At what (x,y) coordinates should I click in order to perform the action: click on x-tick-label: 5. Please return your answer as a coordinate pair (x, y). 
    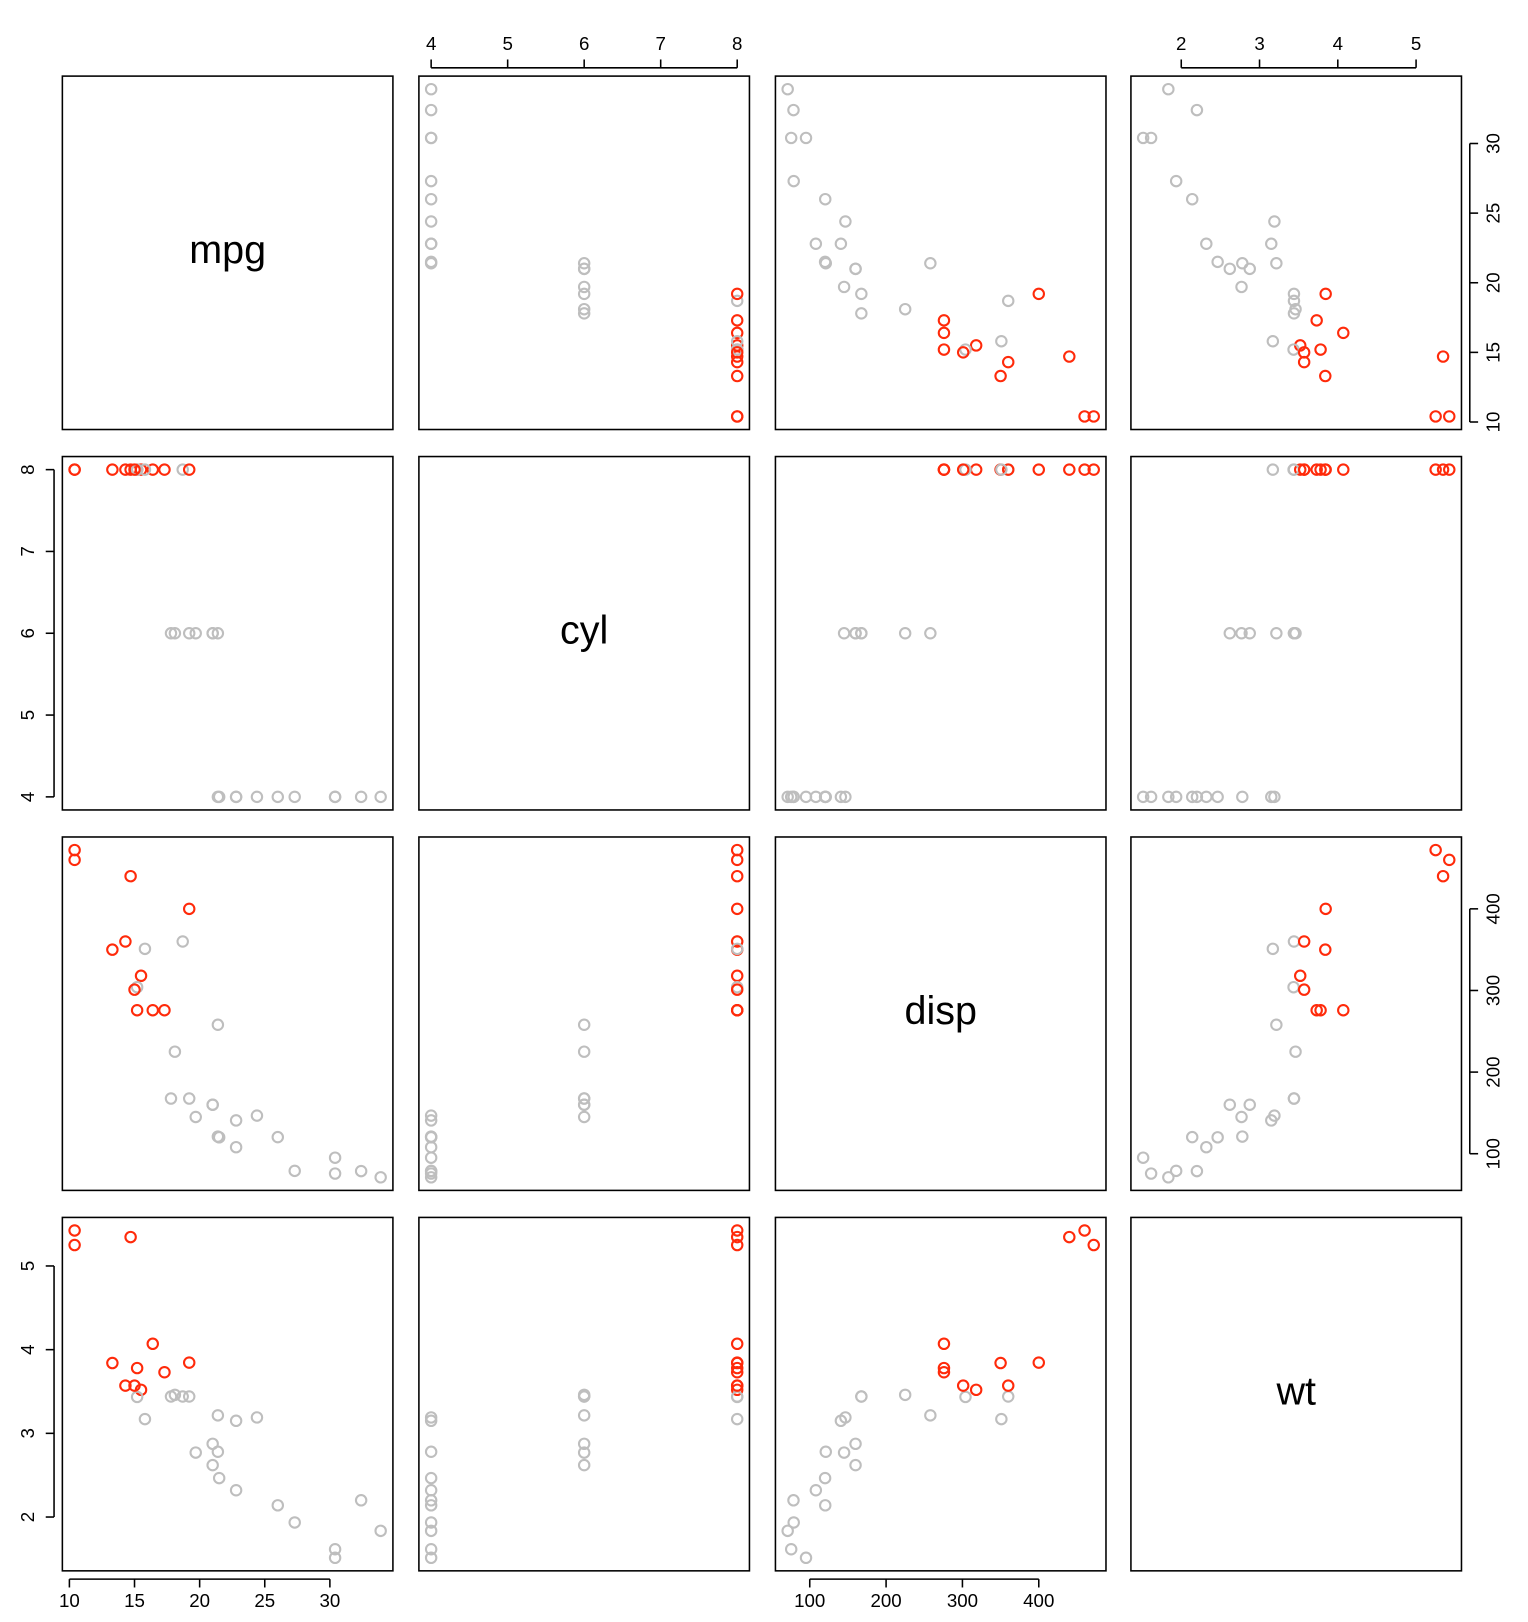
    Looking at the image, I should click on (1416, 43).